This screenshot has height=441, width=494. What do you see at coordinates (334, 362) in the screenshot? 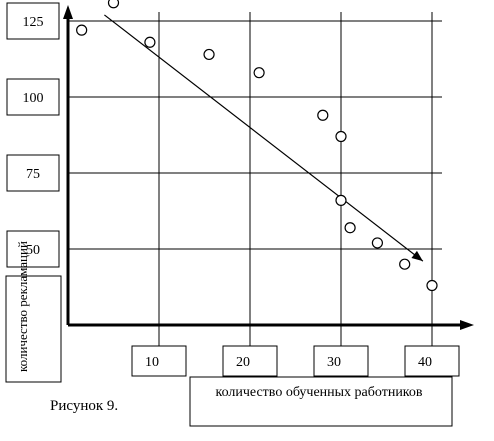
I see `x-tick-label: 30` at bounding box center [334, 362].